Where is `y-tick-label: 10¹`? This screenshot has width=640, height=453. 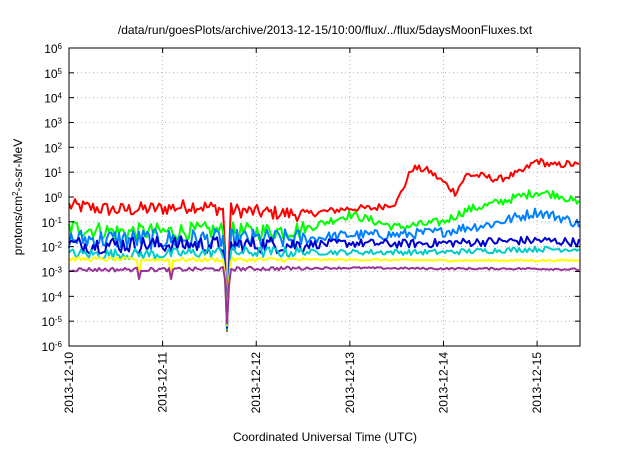
y-tick-label: 10¹ is located at coordinates (53, 173).